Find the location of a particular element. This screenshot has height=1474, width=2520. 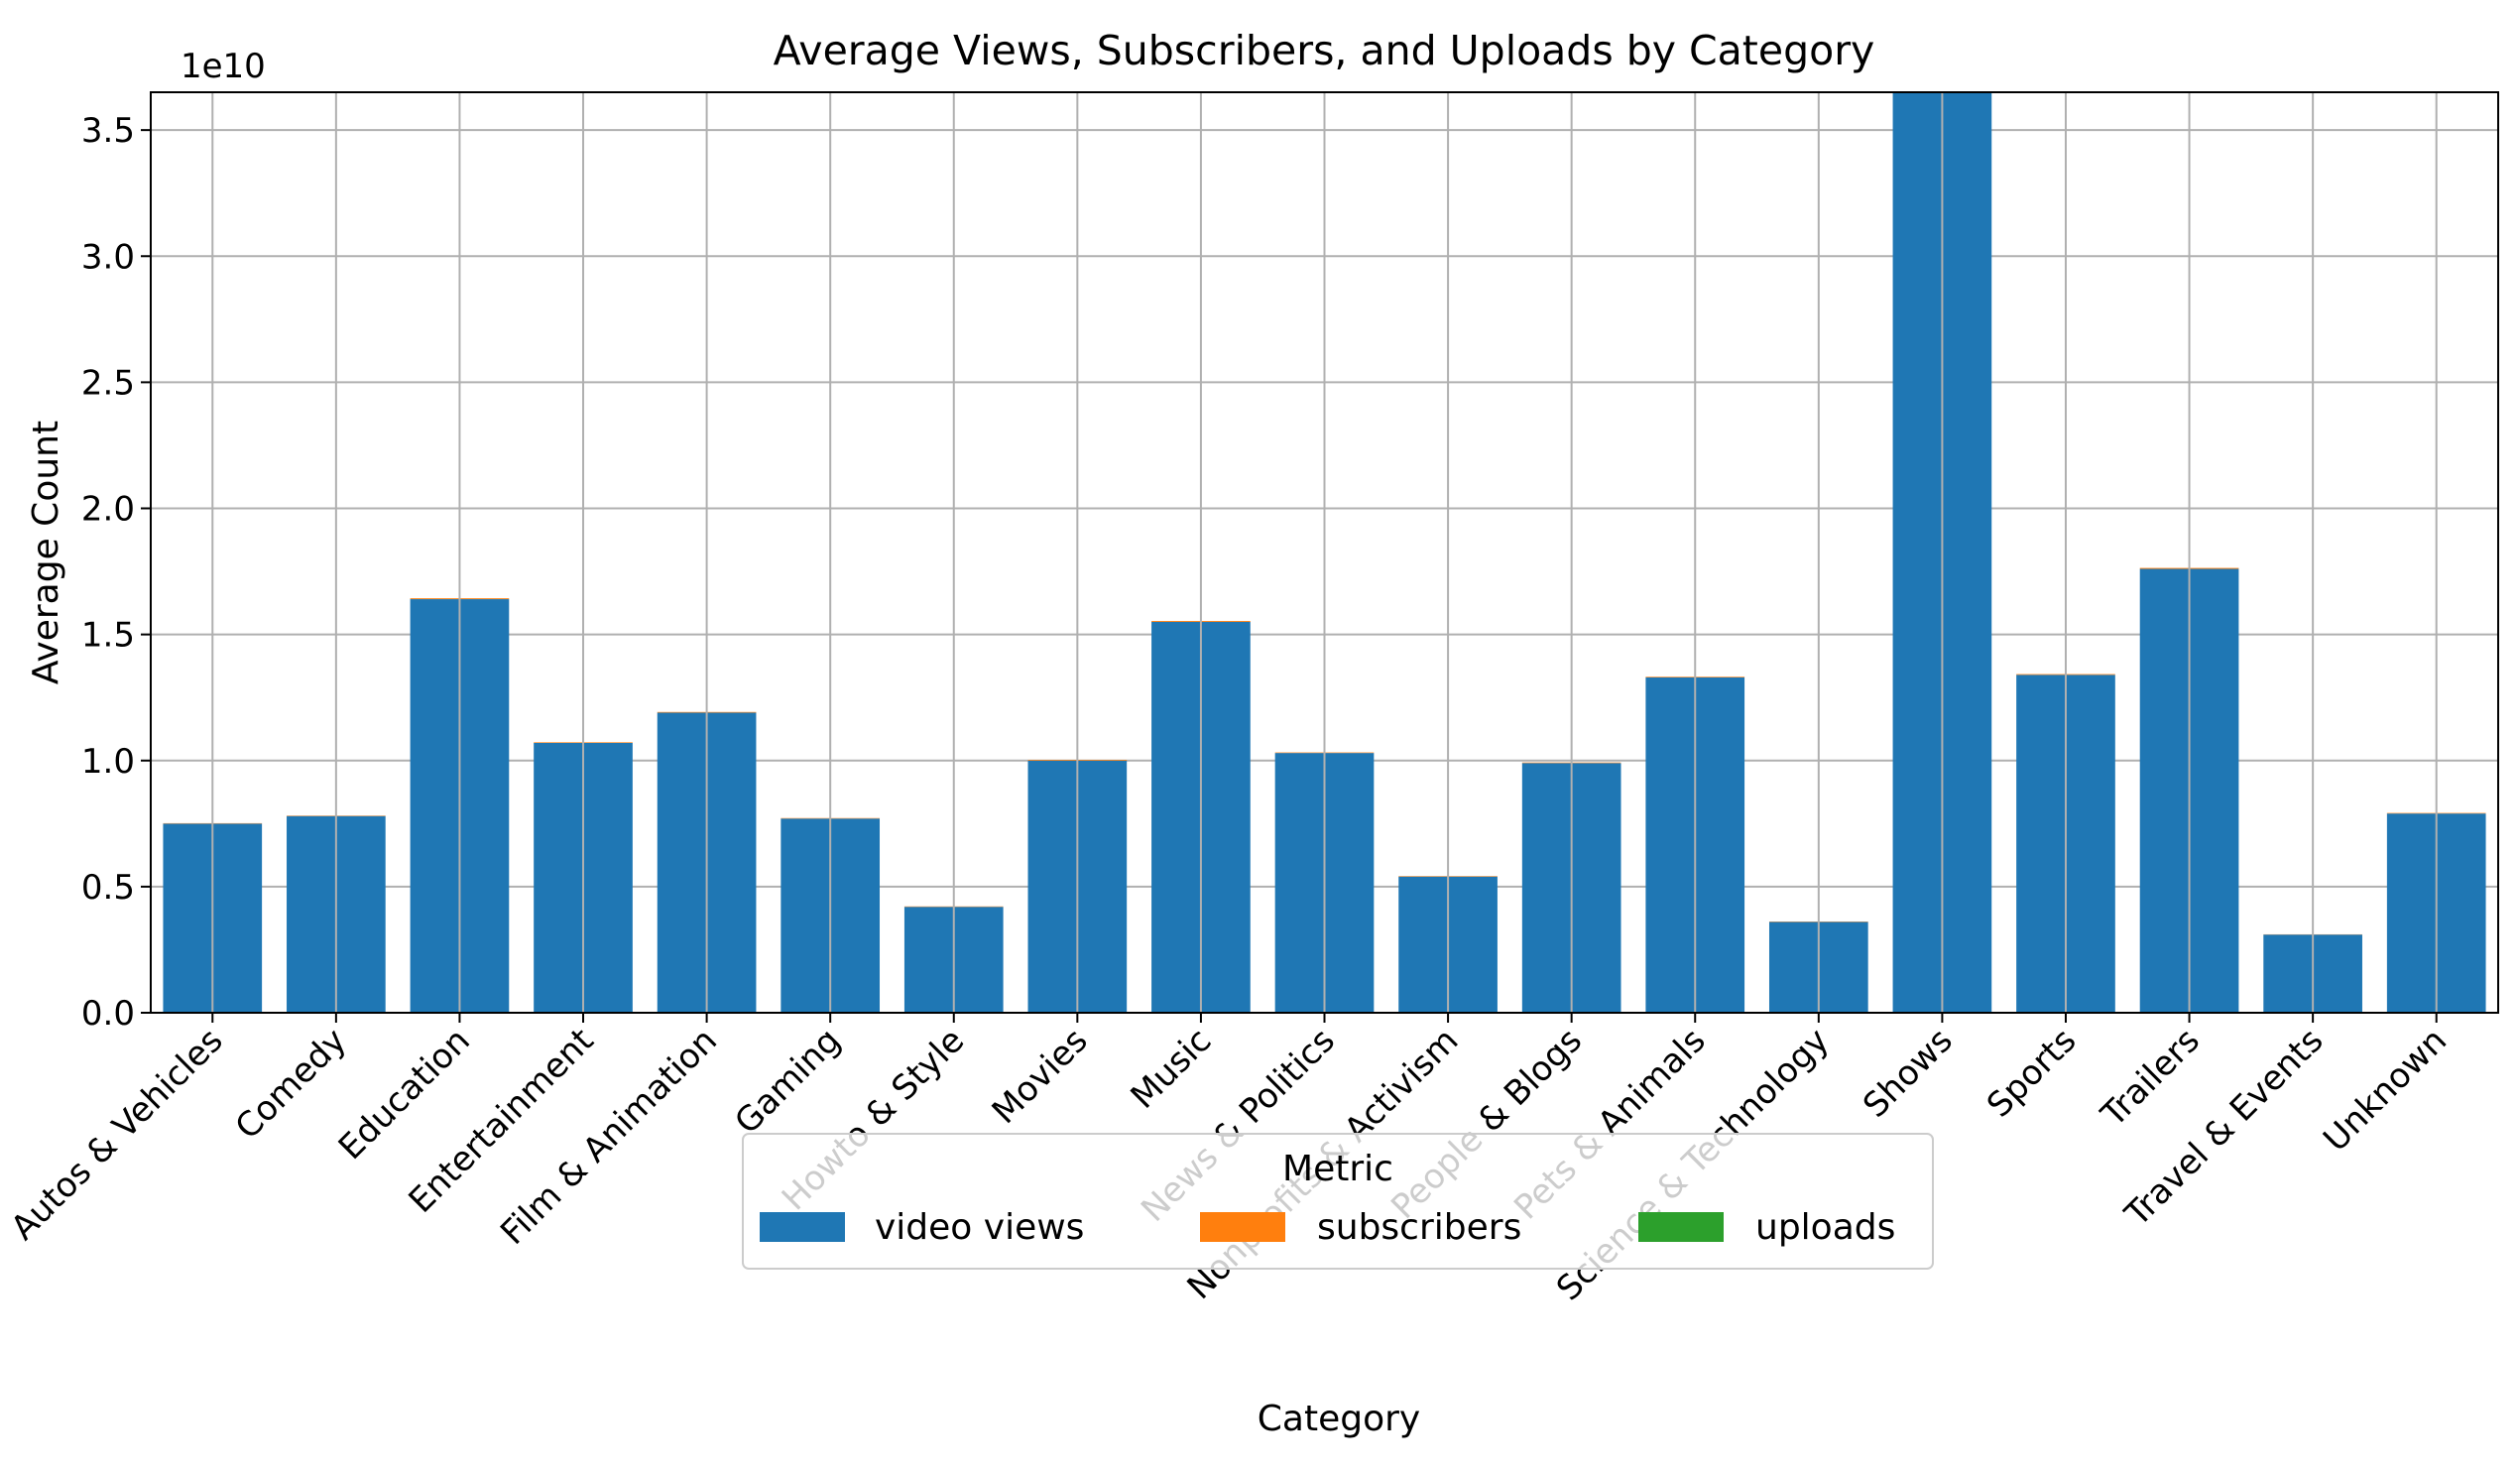

x-tick-label: Sports is located at coordinates (2032, 1073).